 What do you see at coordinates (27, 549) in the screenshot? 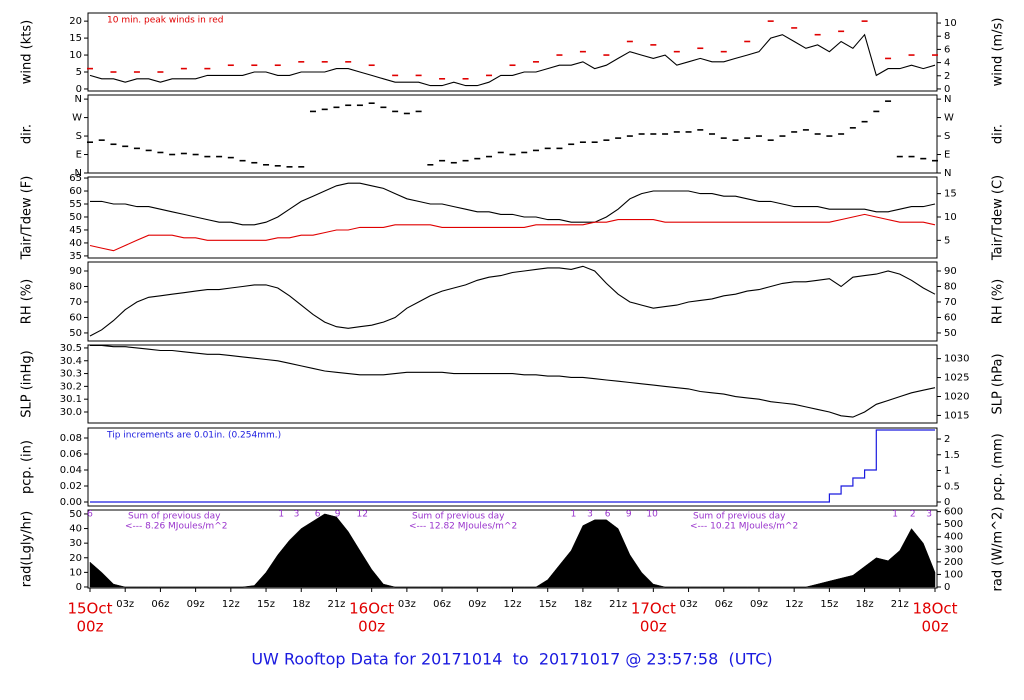
I see `y-axis-title: rad(Lgly/hr)` at bounding box center [27, 549].